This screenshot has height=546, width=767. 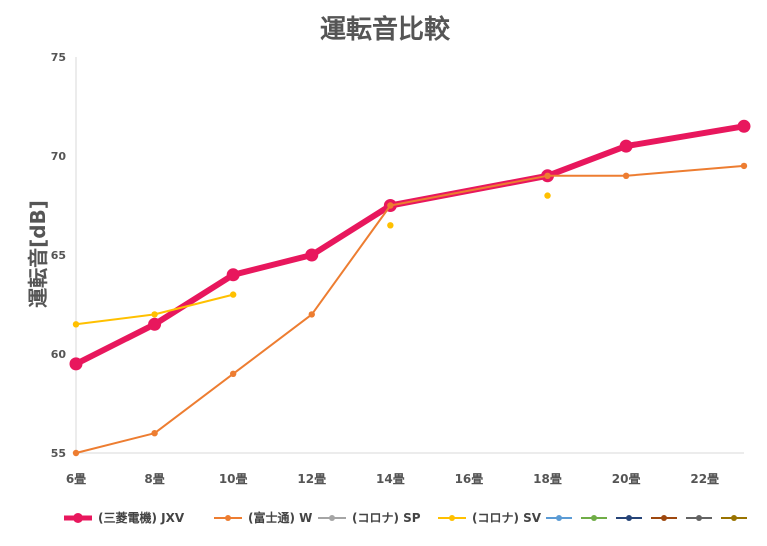 I want to click on x-tick-label: 8畳, so click(x=154, y=479).